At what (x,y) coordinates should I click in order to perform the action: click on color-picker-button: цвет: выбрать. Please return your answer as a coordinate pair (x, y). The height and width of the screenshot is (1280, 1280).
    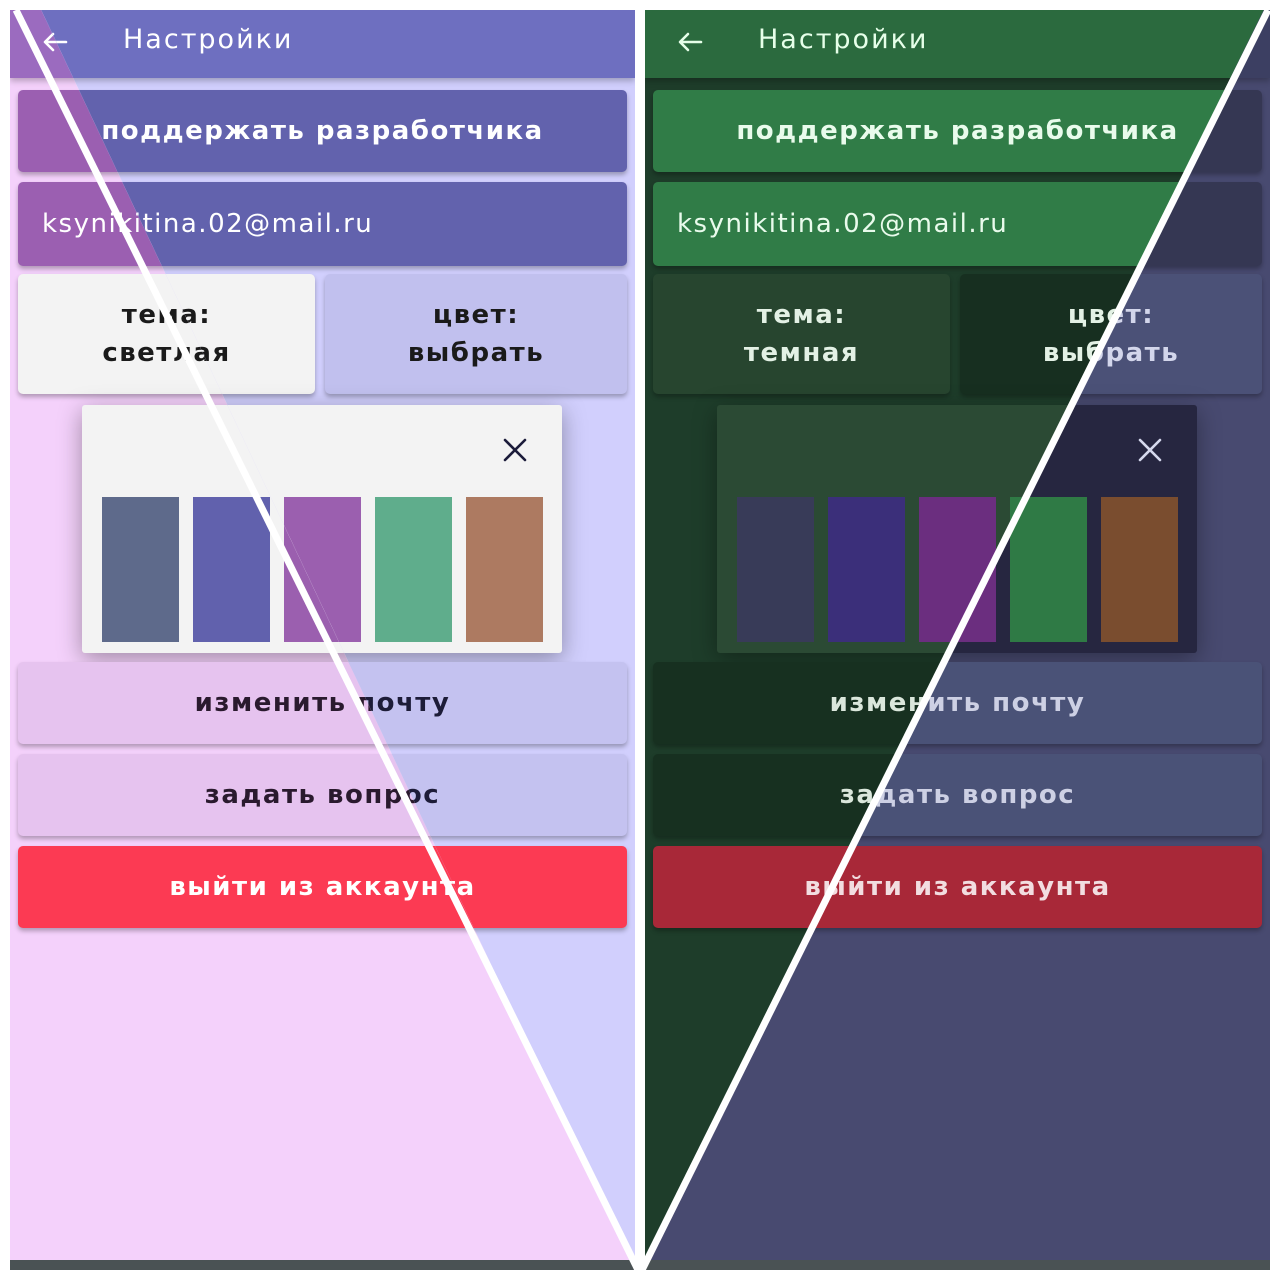
    Looking at the image, I should click on (476, 334).